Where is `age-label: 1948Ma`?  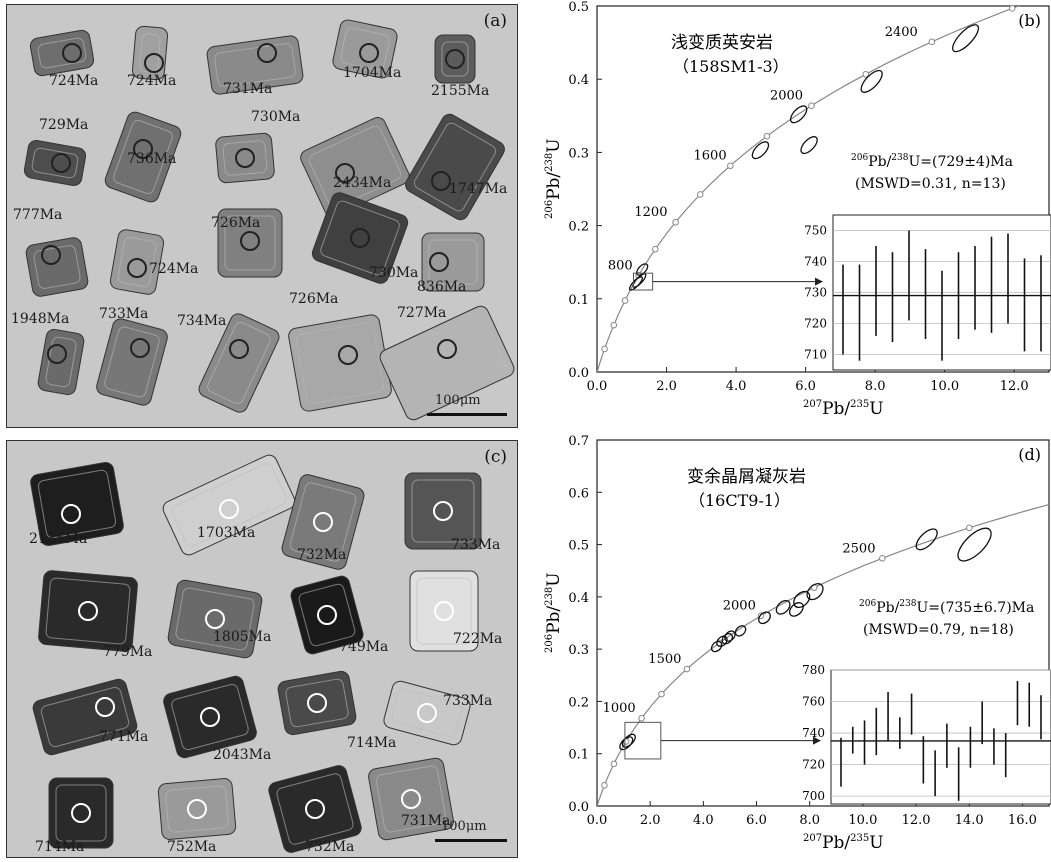 age-label: 1948Ma is located at coordinates (40, 319).